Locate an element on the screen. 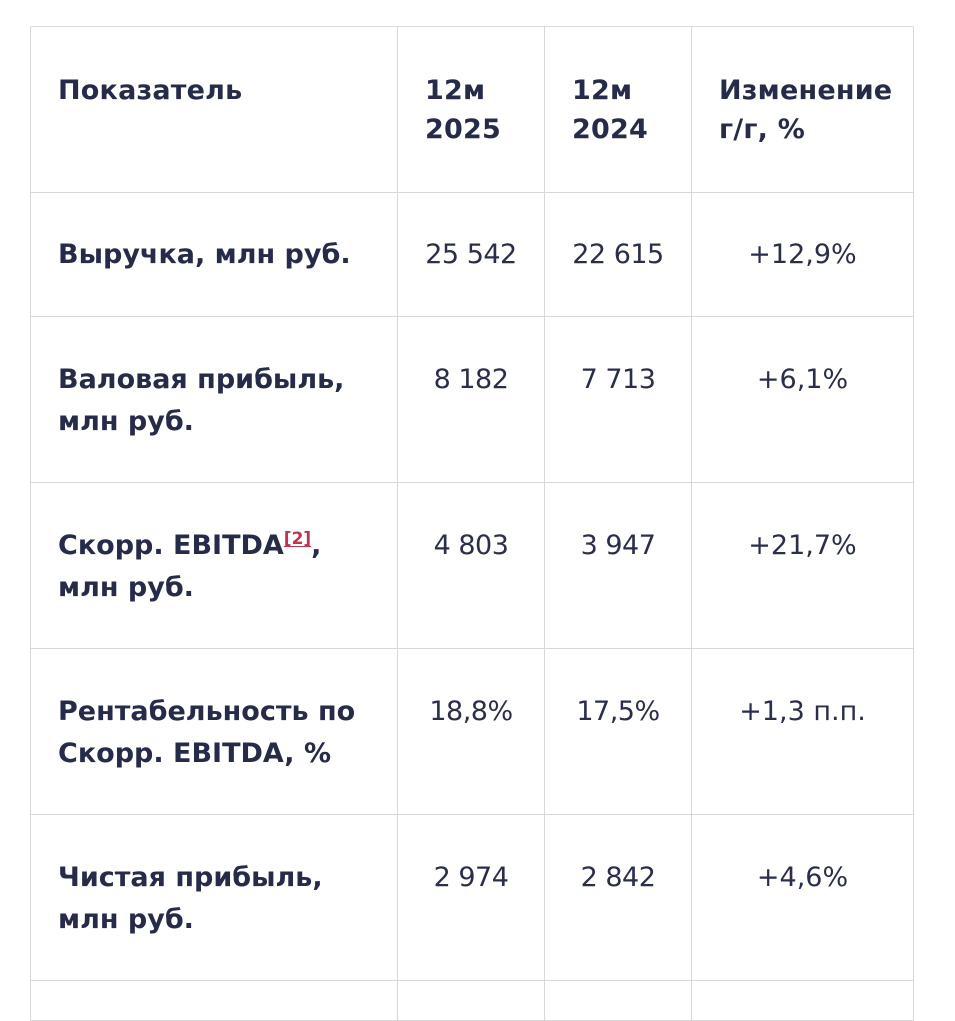  value-revenue-2025: 25 542 is located at coordinates (471, 254).